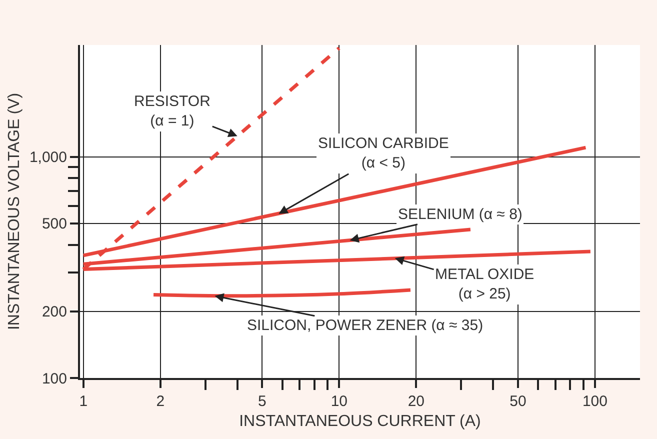 The width and height of the screenshot is (657, 439). Describe the element at coordinates (48, 157) in the screenshot. I see `y-tick-label: 1,000` at that location.